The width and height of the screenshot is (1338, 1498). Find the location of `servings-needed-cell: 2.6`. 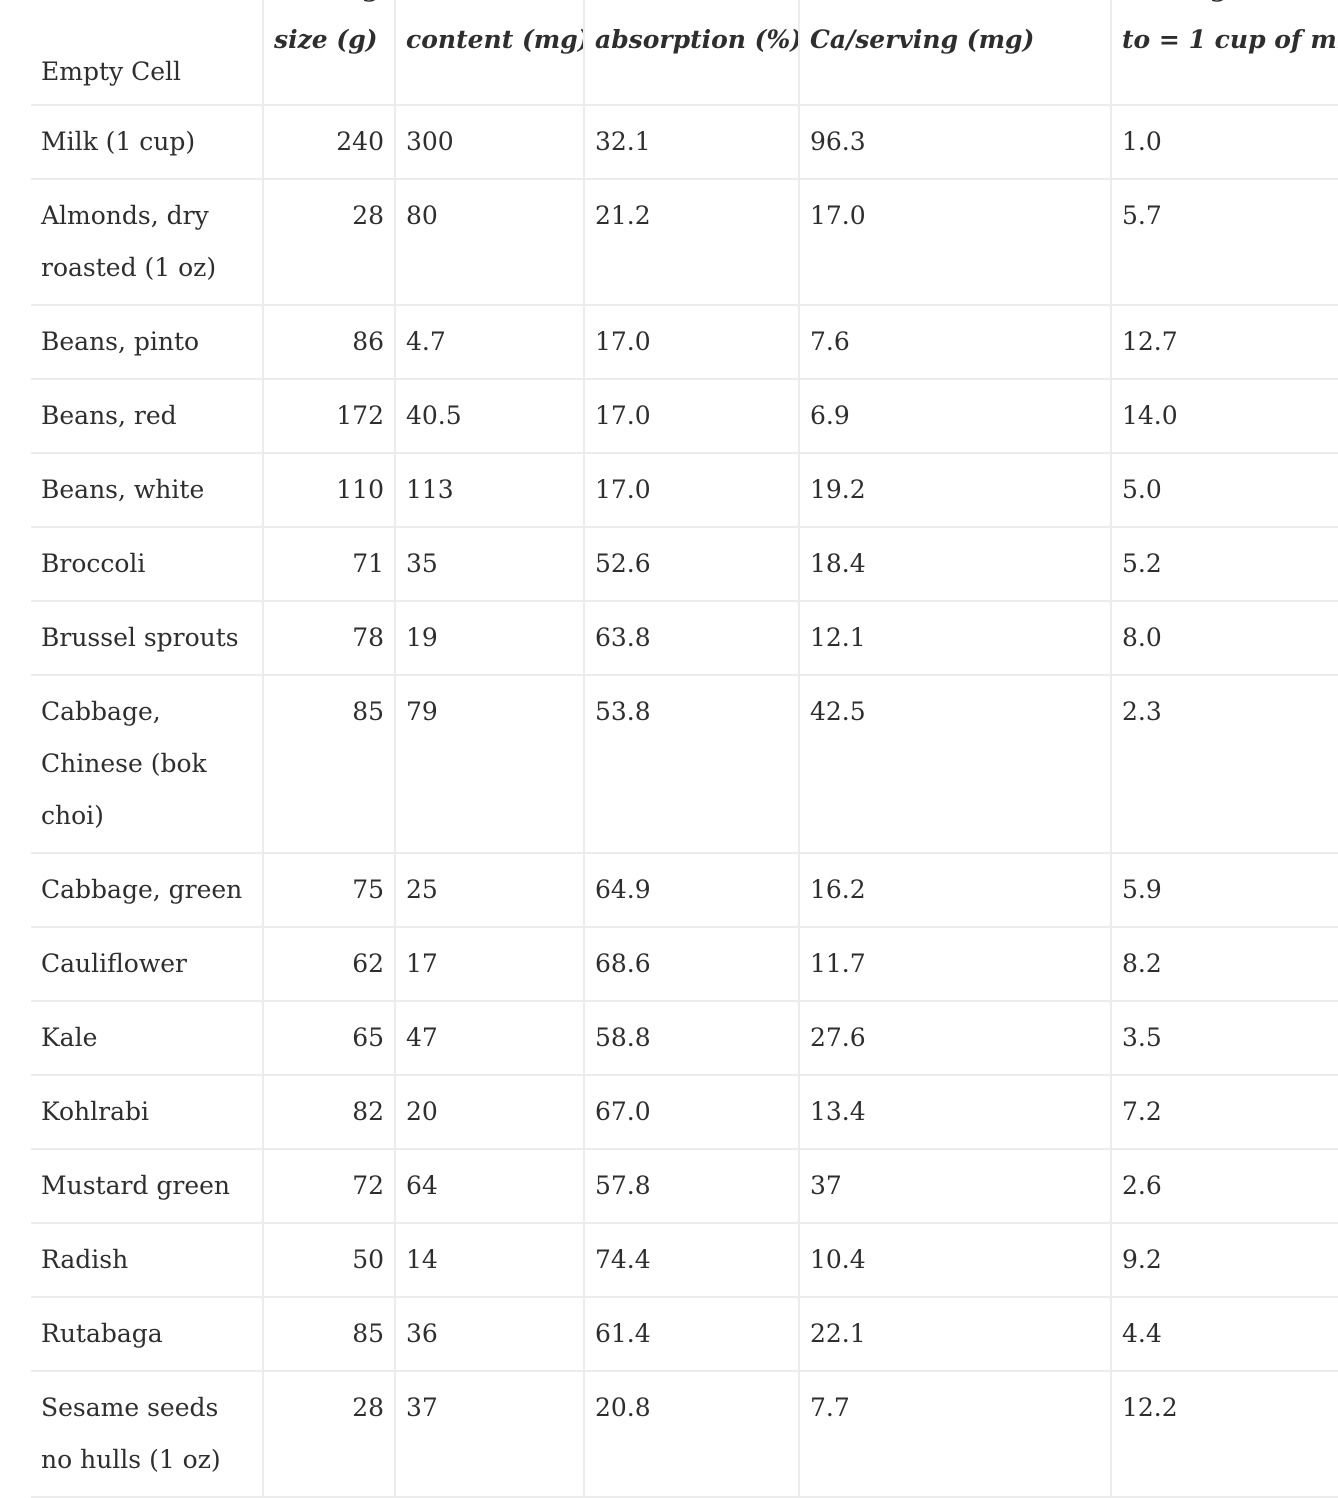

servings-needed-cell: 2.6 is located at coordinates (1224, 1186).